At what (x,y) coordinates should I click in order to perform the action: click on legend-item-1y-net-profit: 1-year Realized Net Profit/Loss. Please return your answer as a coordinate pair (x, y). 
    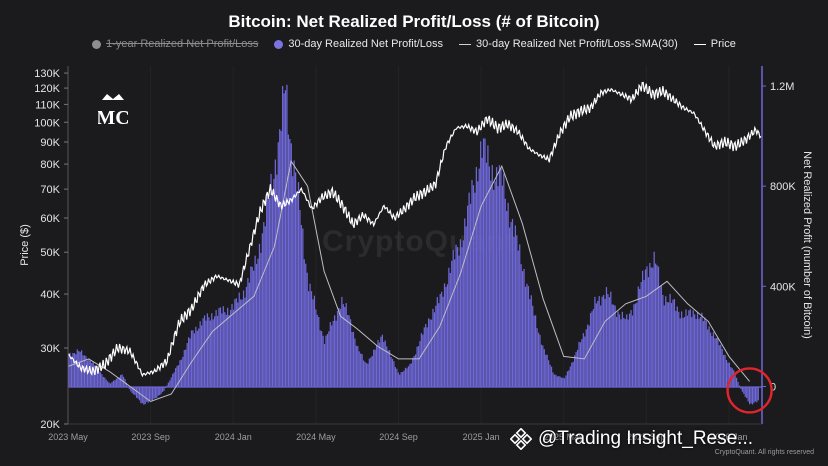
    Looking at the image, I should click on (175, 44).